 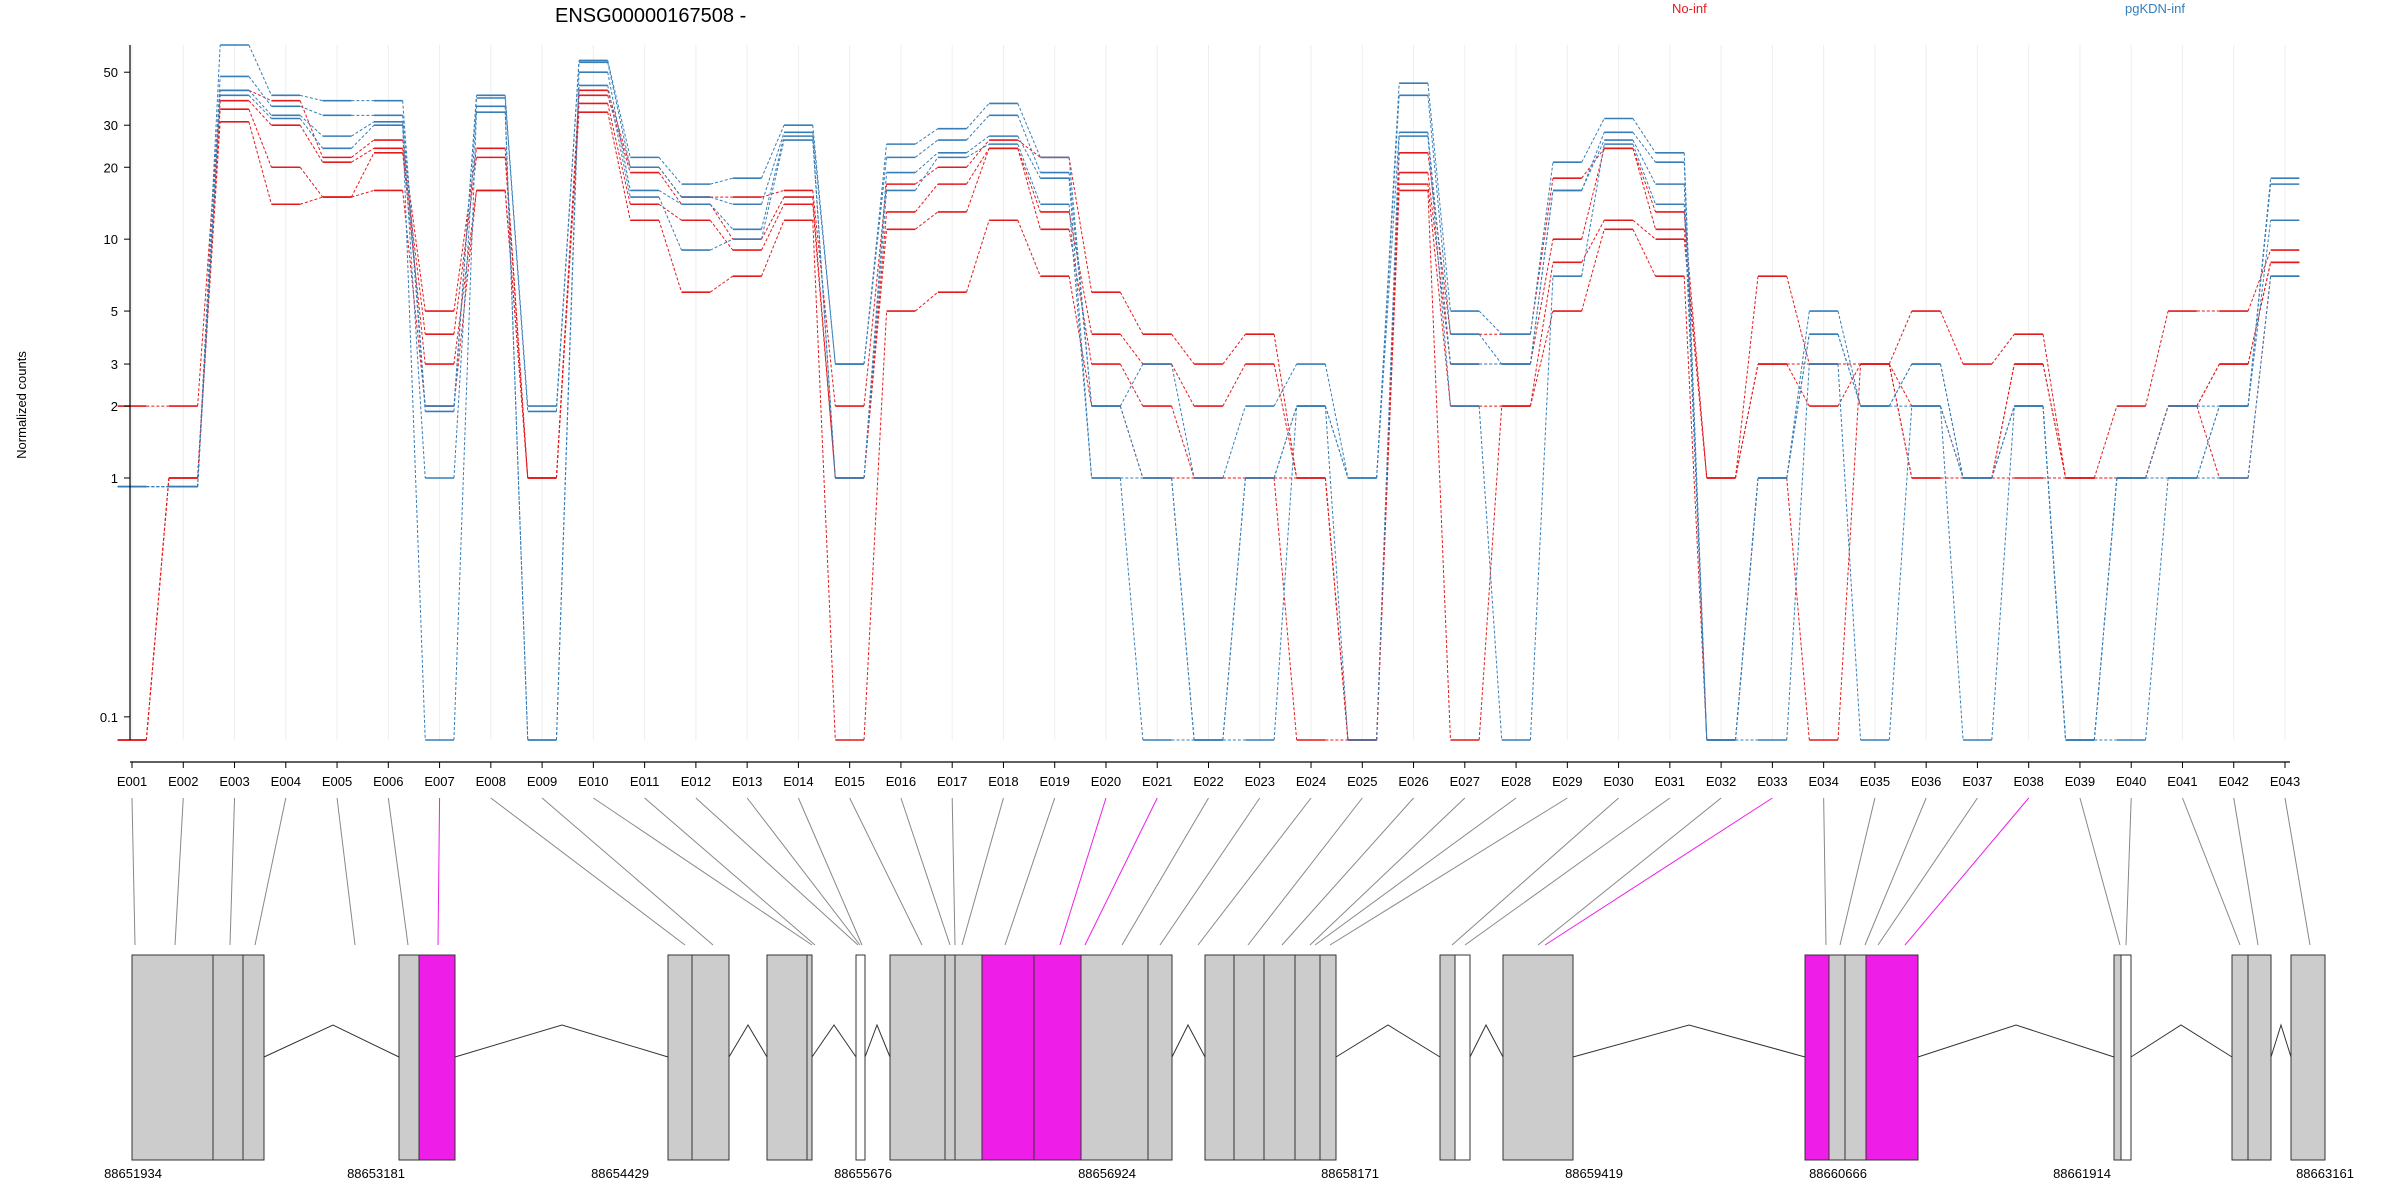 What do you see at coordinates (132, 781) in the screenshot?
I see `x-tick-label-E001: E001` at bounding box center [132, 781].